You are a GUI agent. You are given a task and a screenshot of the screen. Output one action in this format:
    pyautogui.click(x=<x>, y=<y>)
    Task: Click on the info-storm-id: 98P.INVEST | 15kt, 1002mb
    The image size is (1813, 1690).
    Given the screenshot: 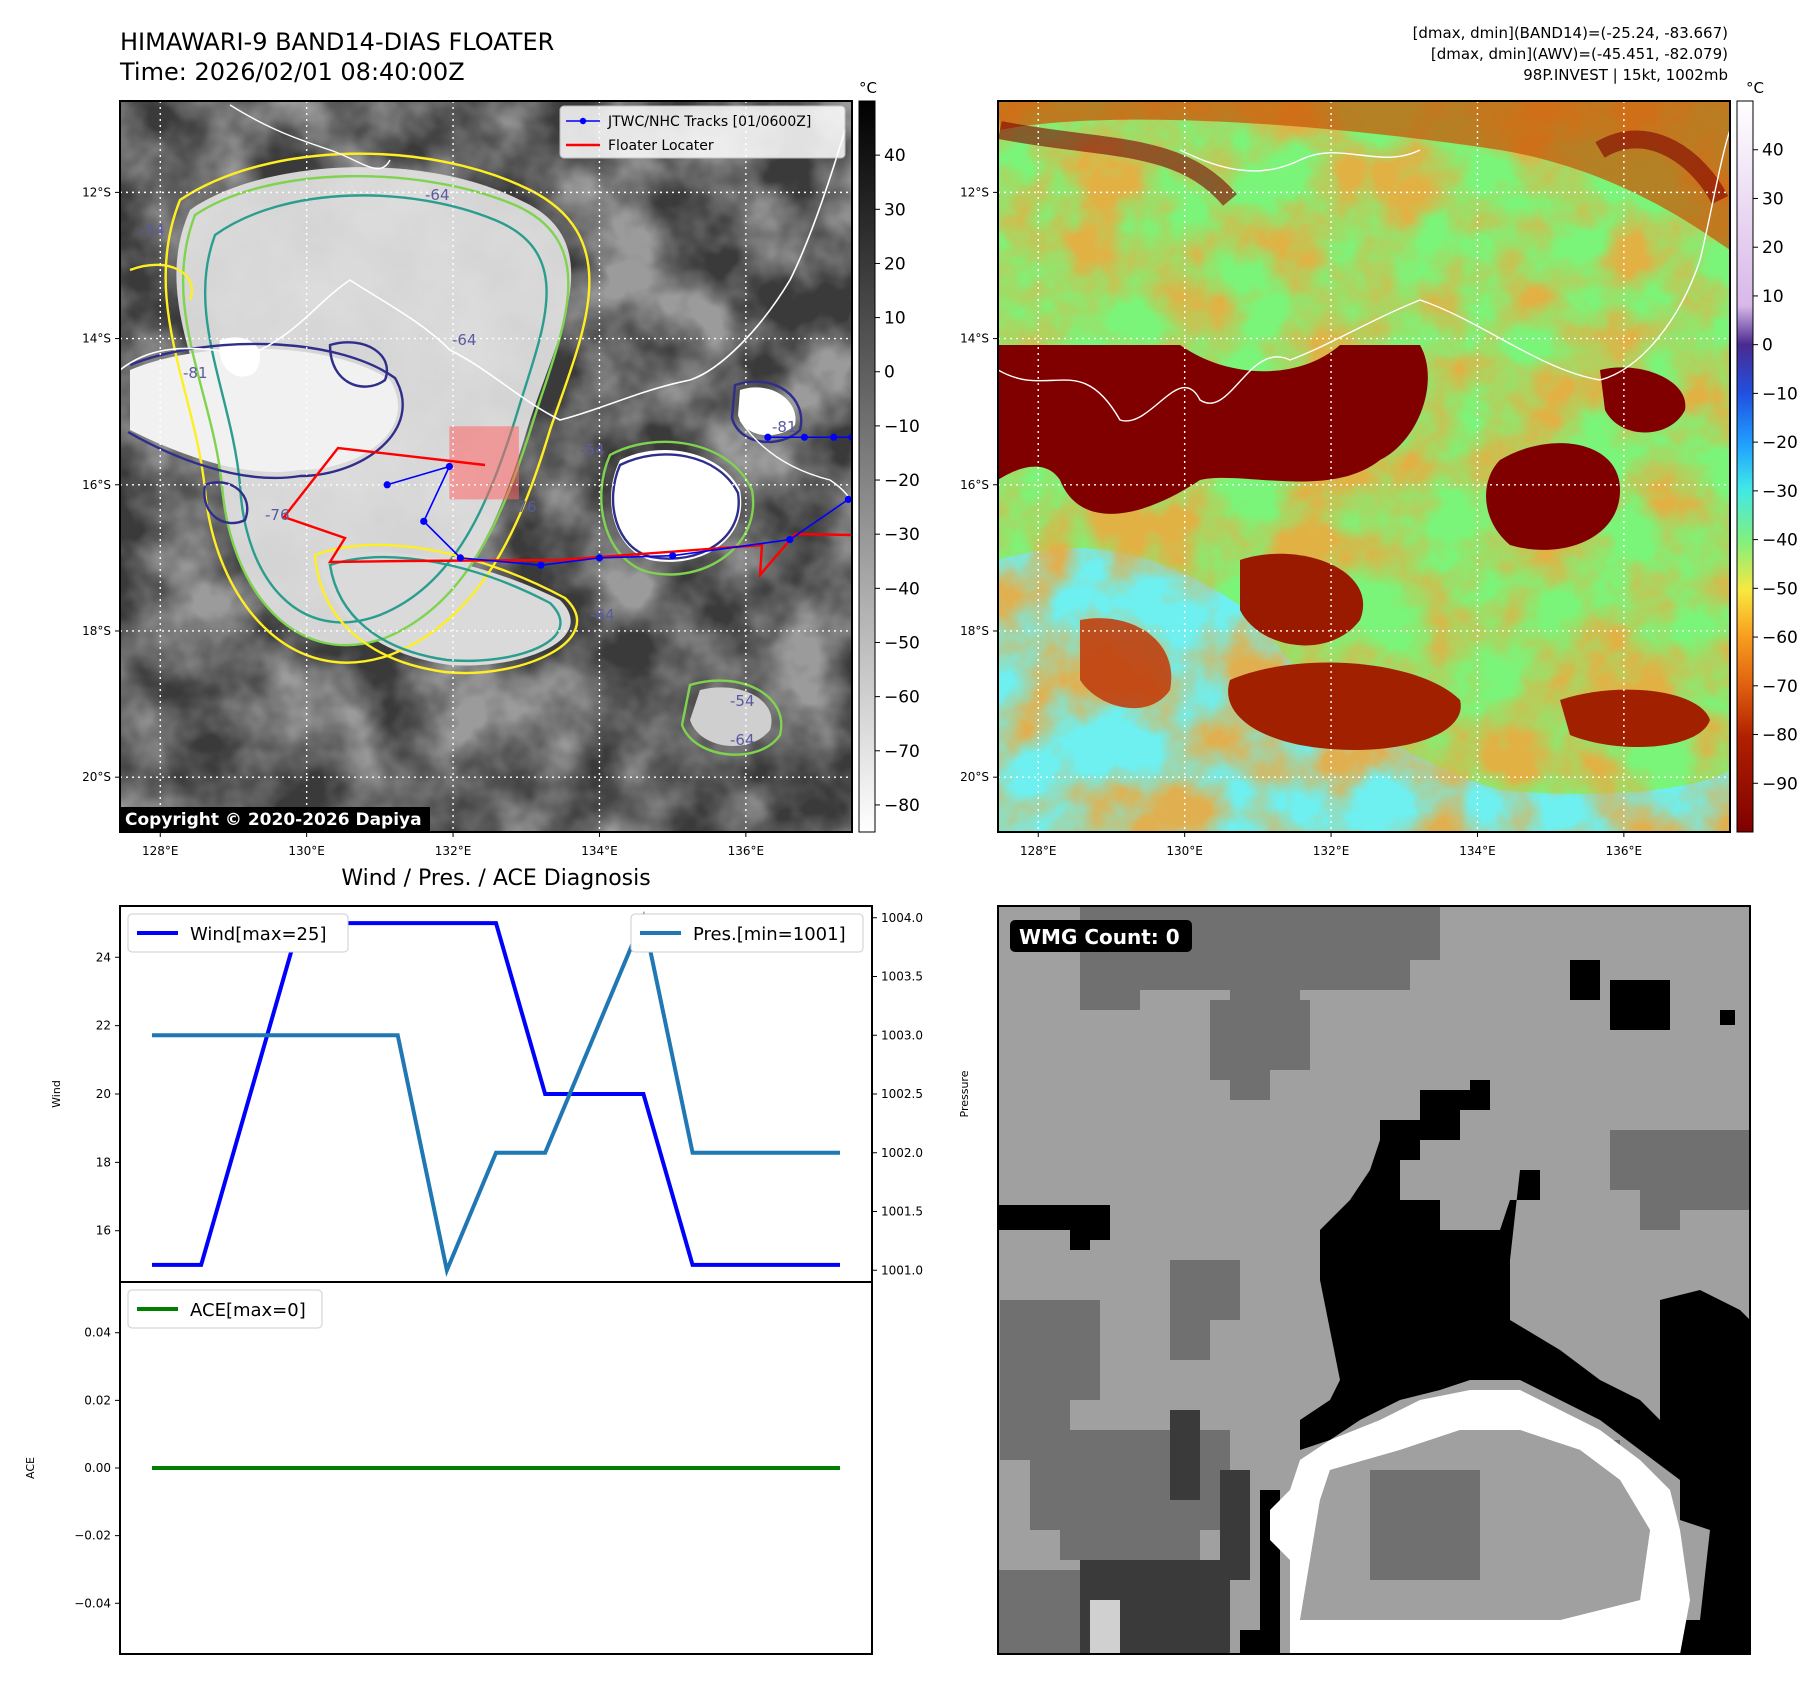 What is the action you would take?
    pyautogui.click(x=1625, y=75)
    